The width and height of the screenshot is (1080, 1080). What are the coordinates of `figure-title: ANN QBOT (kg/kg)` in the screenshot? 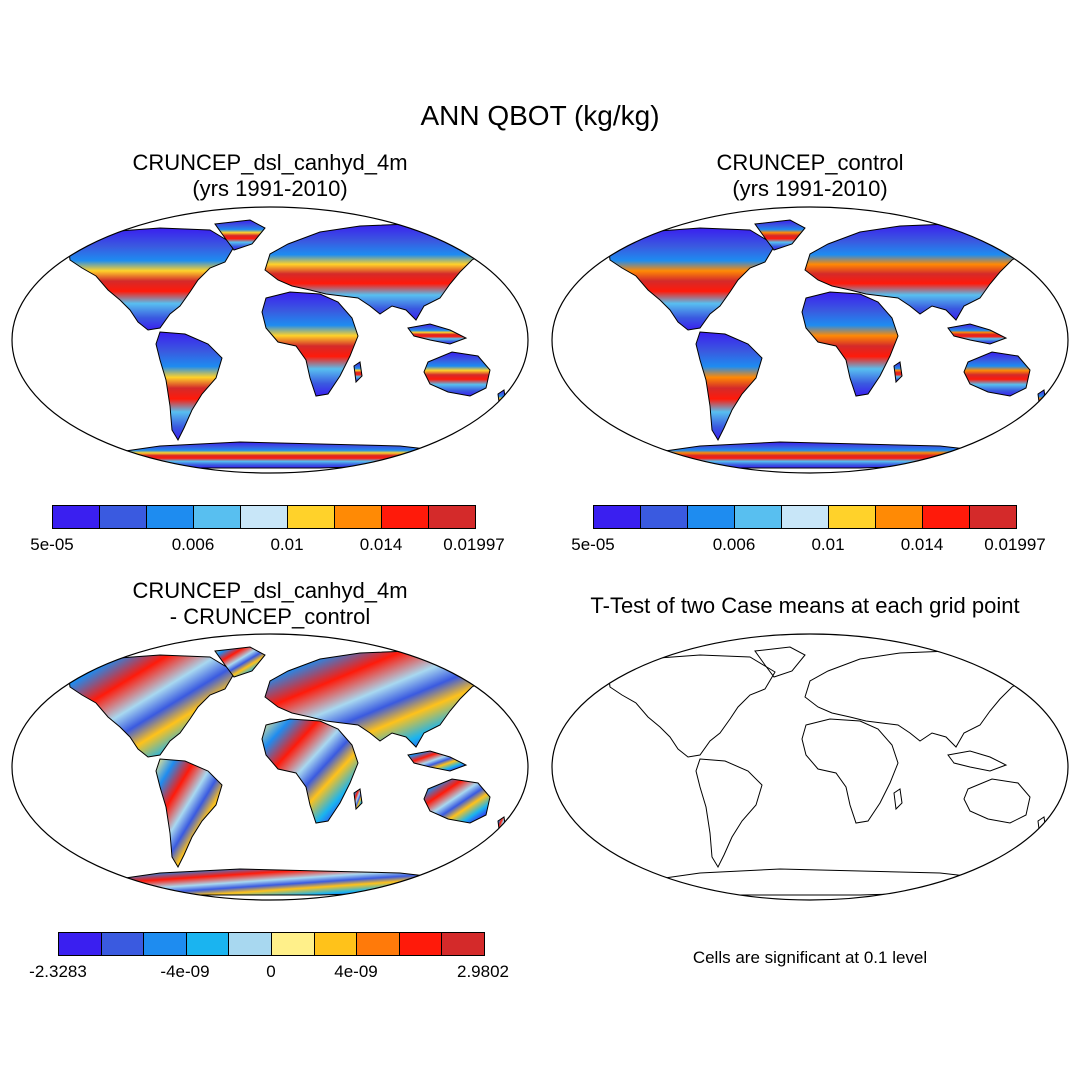 It's located at (540, 115).